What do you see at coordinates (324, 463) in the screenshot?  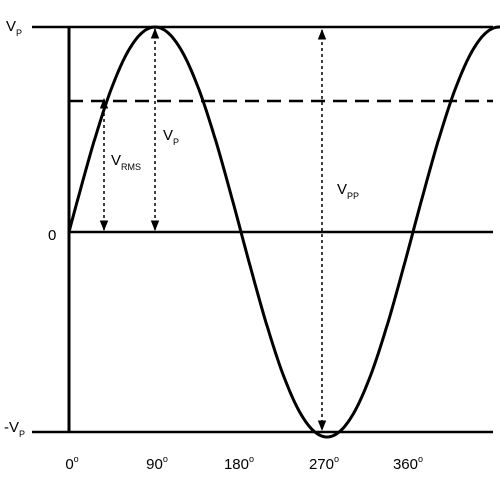 I see `x-tick-3: 270o` at bounding box center [324, 463].